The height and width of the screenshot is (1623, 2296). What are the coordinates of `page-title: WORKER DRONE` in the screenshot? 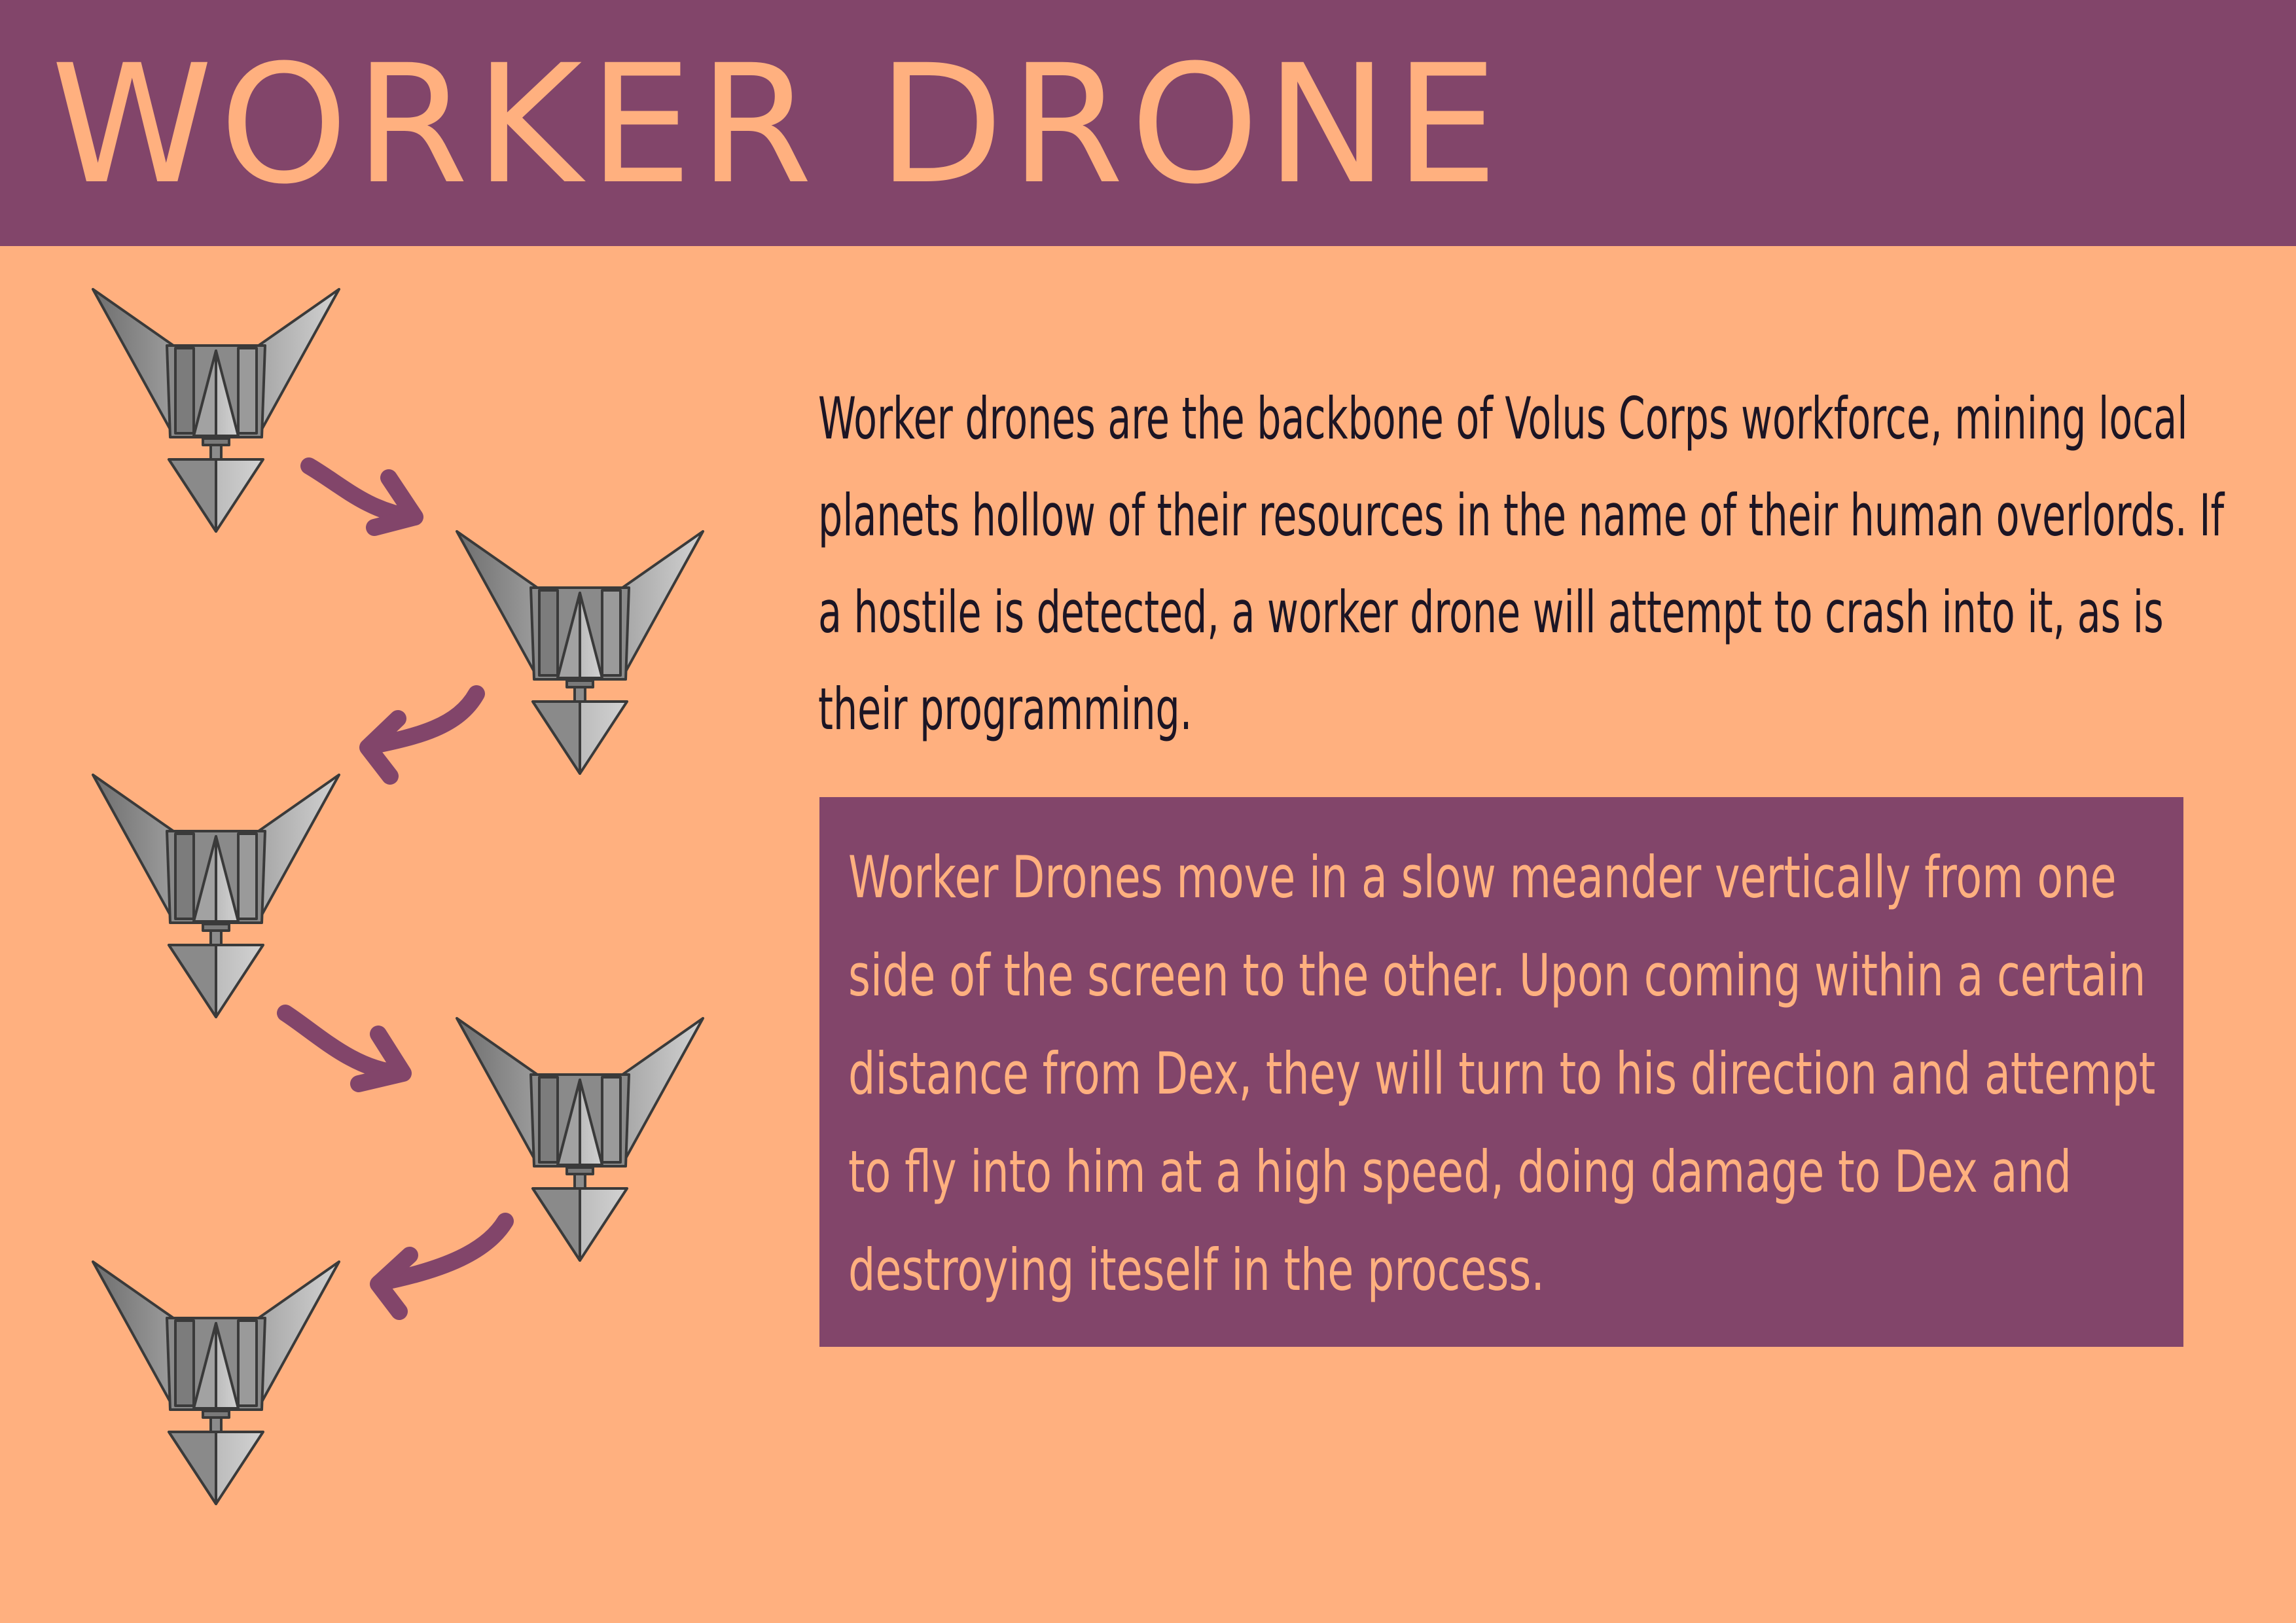 It's located at (778, 125).